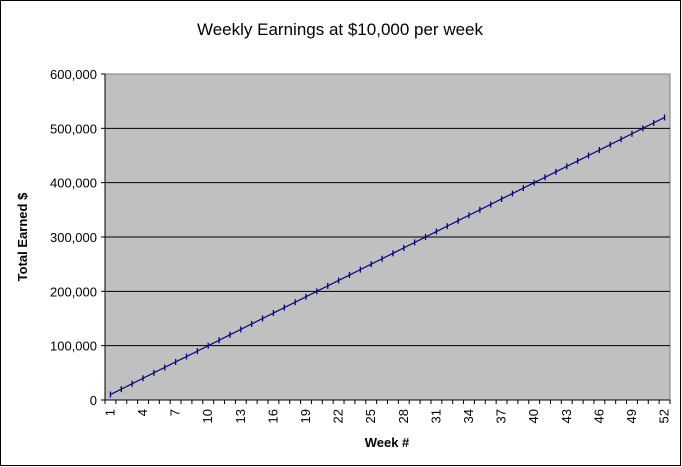 This screenshot has width=682, height=467. What do you see at coordinates (305, 416) in the screenshot?
I see `x-tick-label: 19` at bounding box center [305, 416].